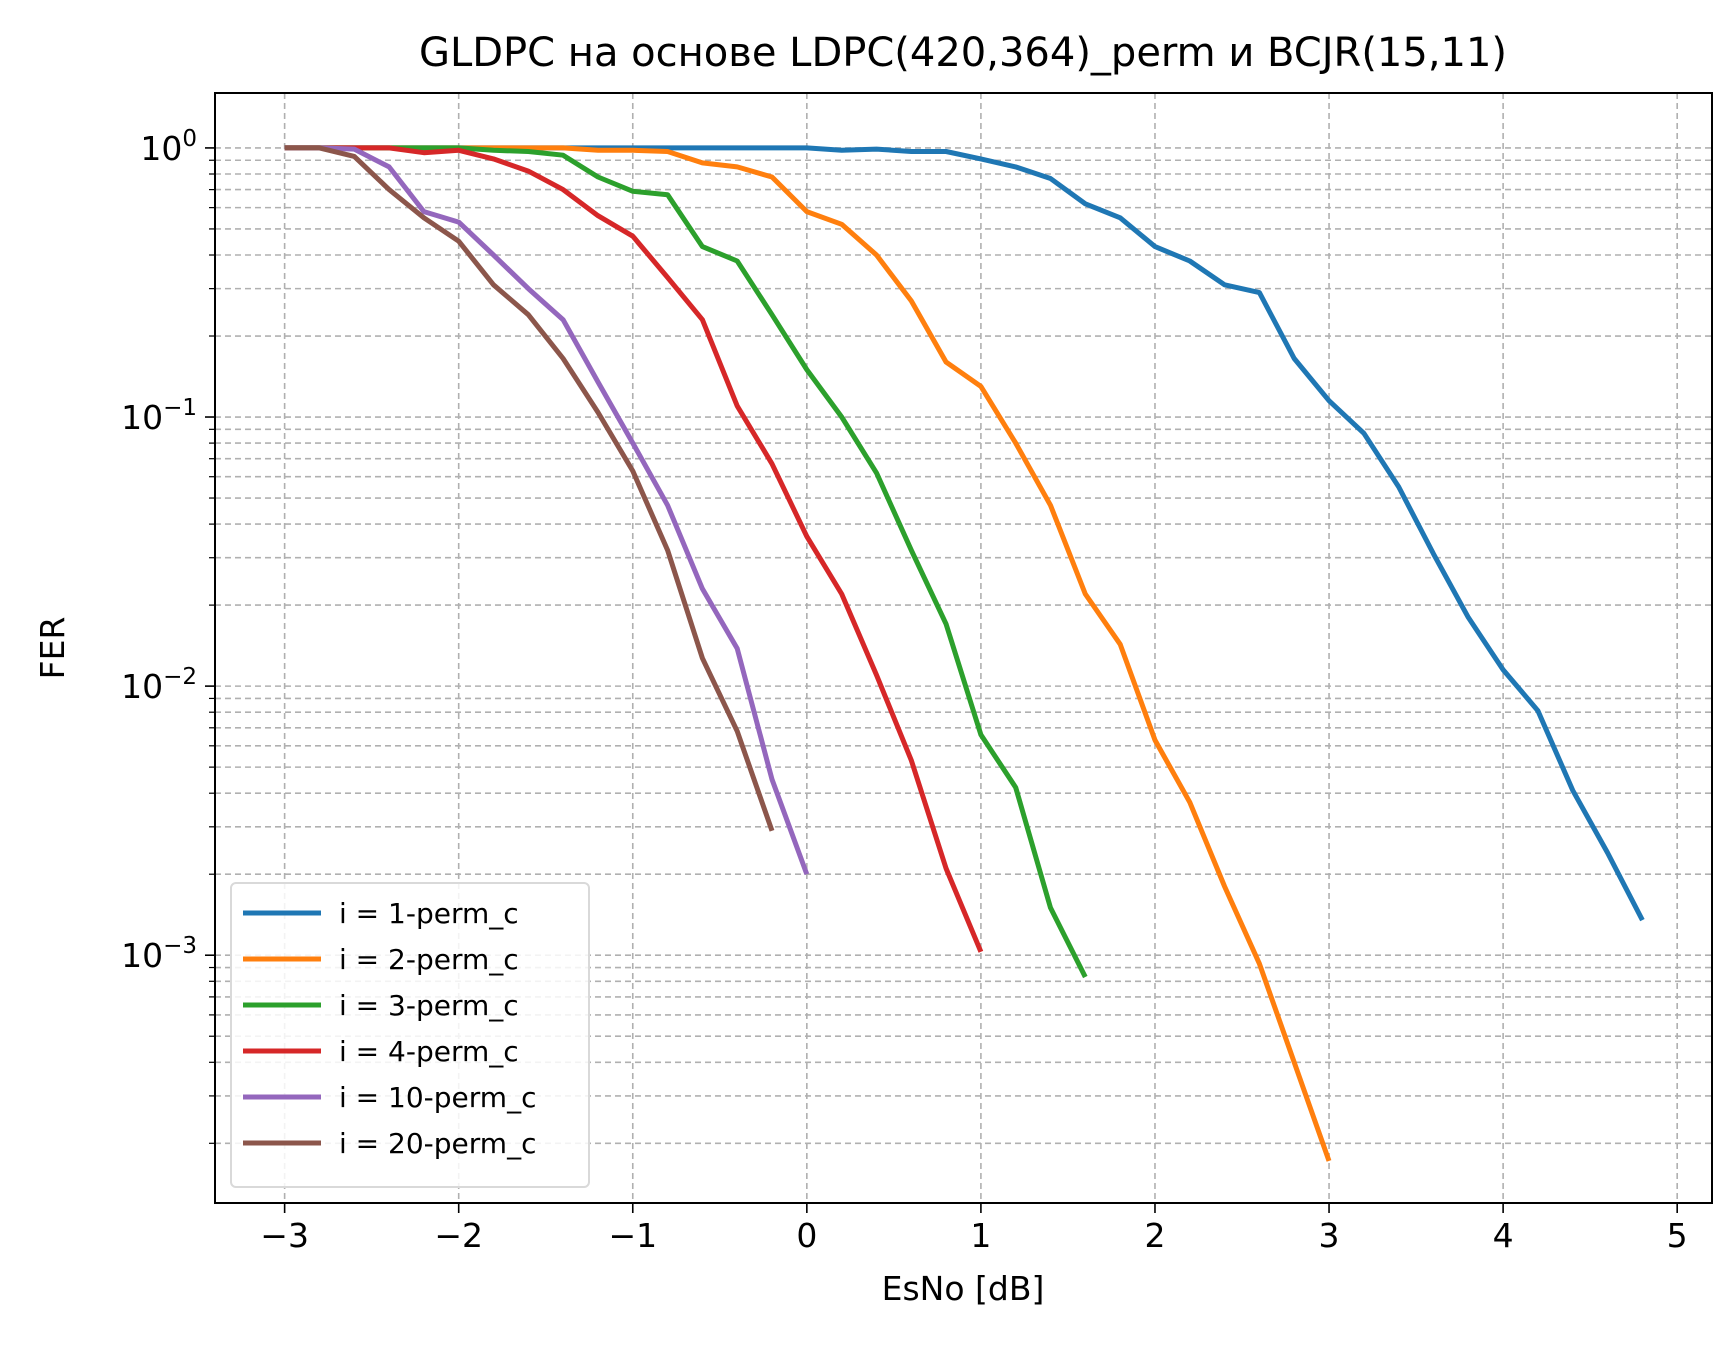 Image resolution: width=1731 pixels, height=1361 pixels. Describe the element at coordinates (529, 488) in the screenshot. I see `series-line` at that location.